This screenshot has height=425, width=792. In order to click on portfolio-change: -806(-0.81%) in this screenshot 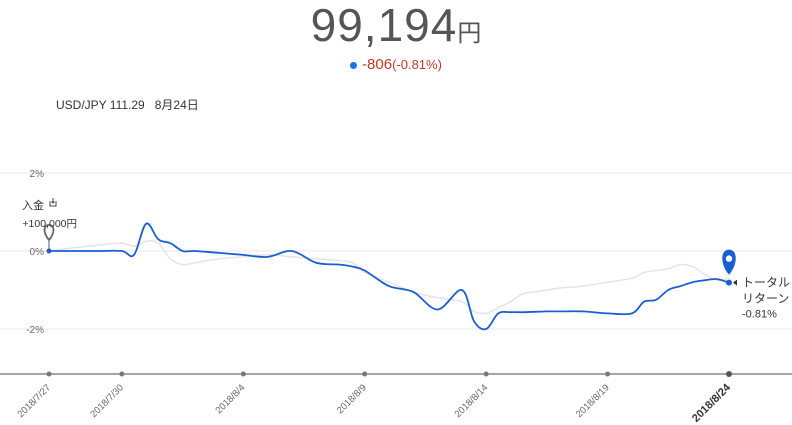, I will do `click(396, 64)`.